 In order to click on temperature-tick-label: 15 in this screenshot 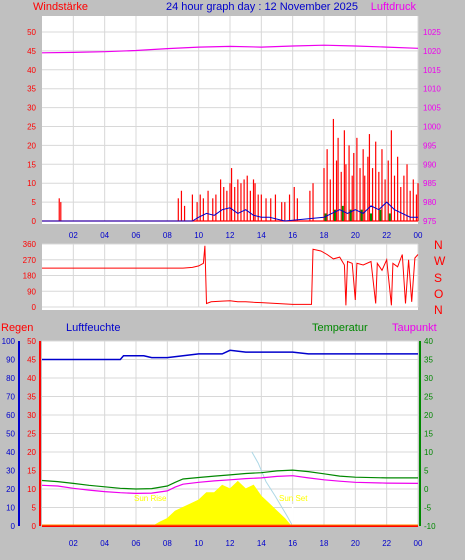, I will do `click(428, 434)`.